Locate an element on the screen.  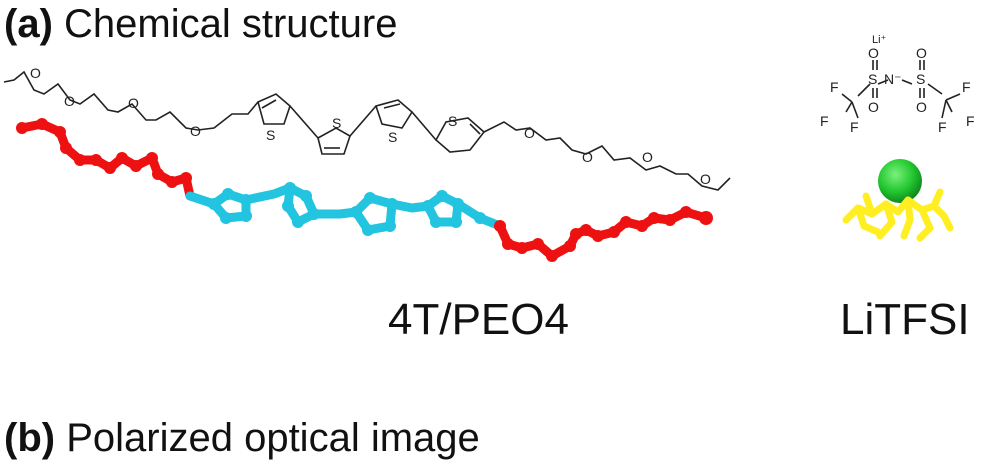
molecule-label-litfsi: LiTFSI is located at coordinates (905, 319).